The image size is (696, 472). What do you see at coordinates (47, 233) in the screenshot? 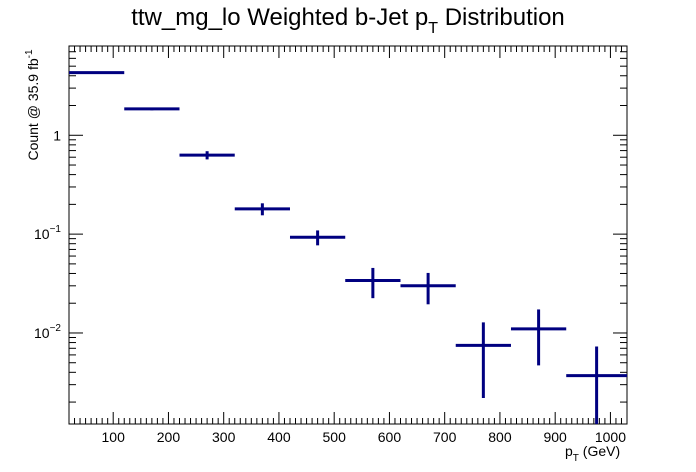
I see `y-tick-label: 10⁻¹` at bounding box center [47, 233].